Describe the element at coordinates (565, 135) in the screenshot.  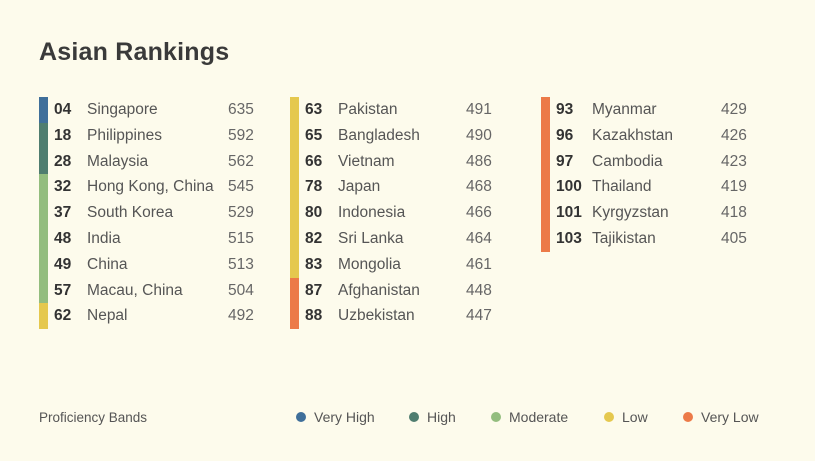
I see `rank-number: 96` at that location.